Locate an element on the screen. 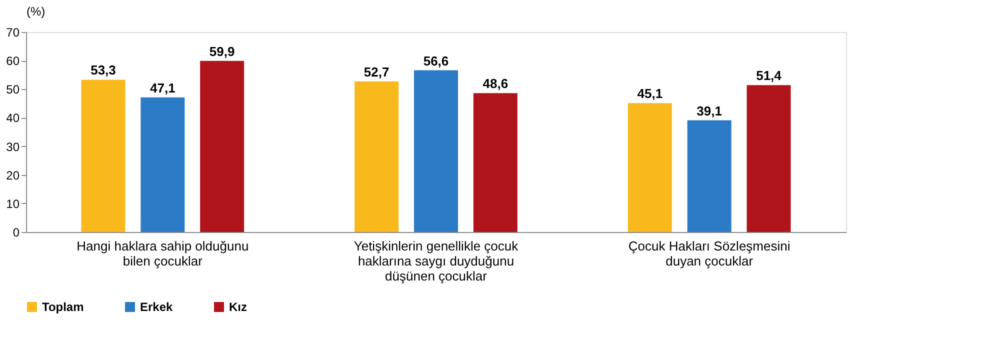 The width and height of the screenshot is (1000, 350). y-tick-label: 20 is located at coordinates (13, 175).